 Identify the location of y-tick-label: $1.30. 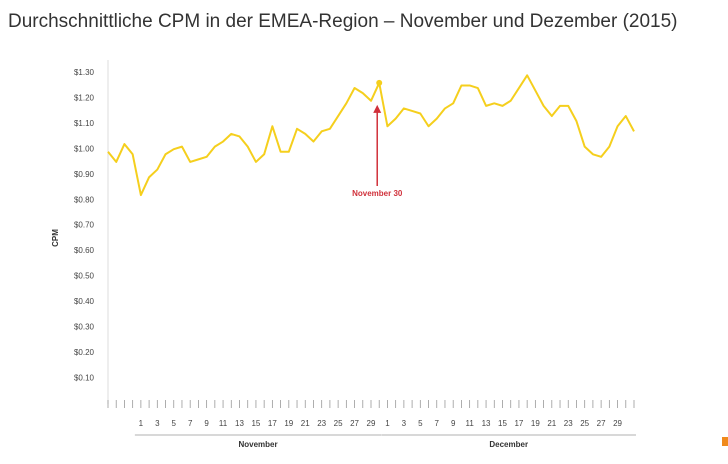
(84, 72).